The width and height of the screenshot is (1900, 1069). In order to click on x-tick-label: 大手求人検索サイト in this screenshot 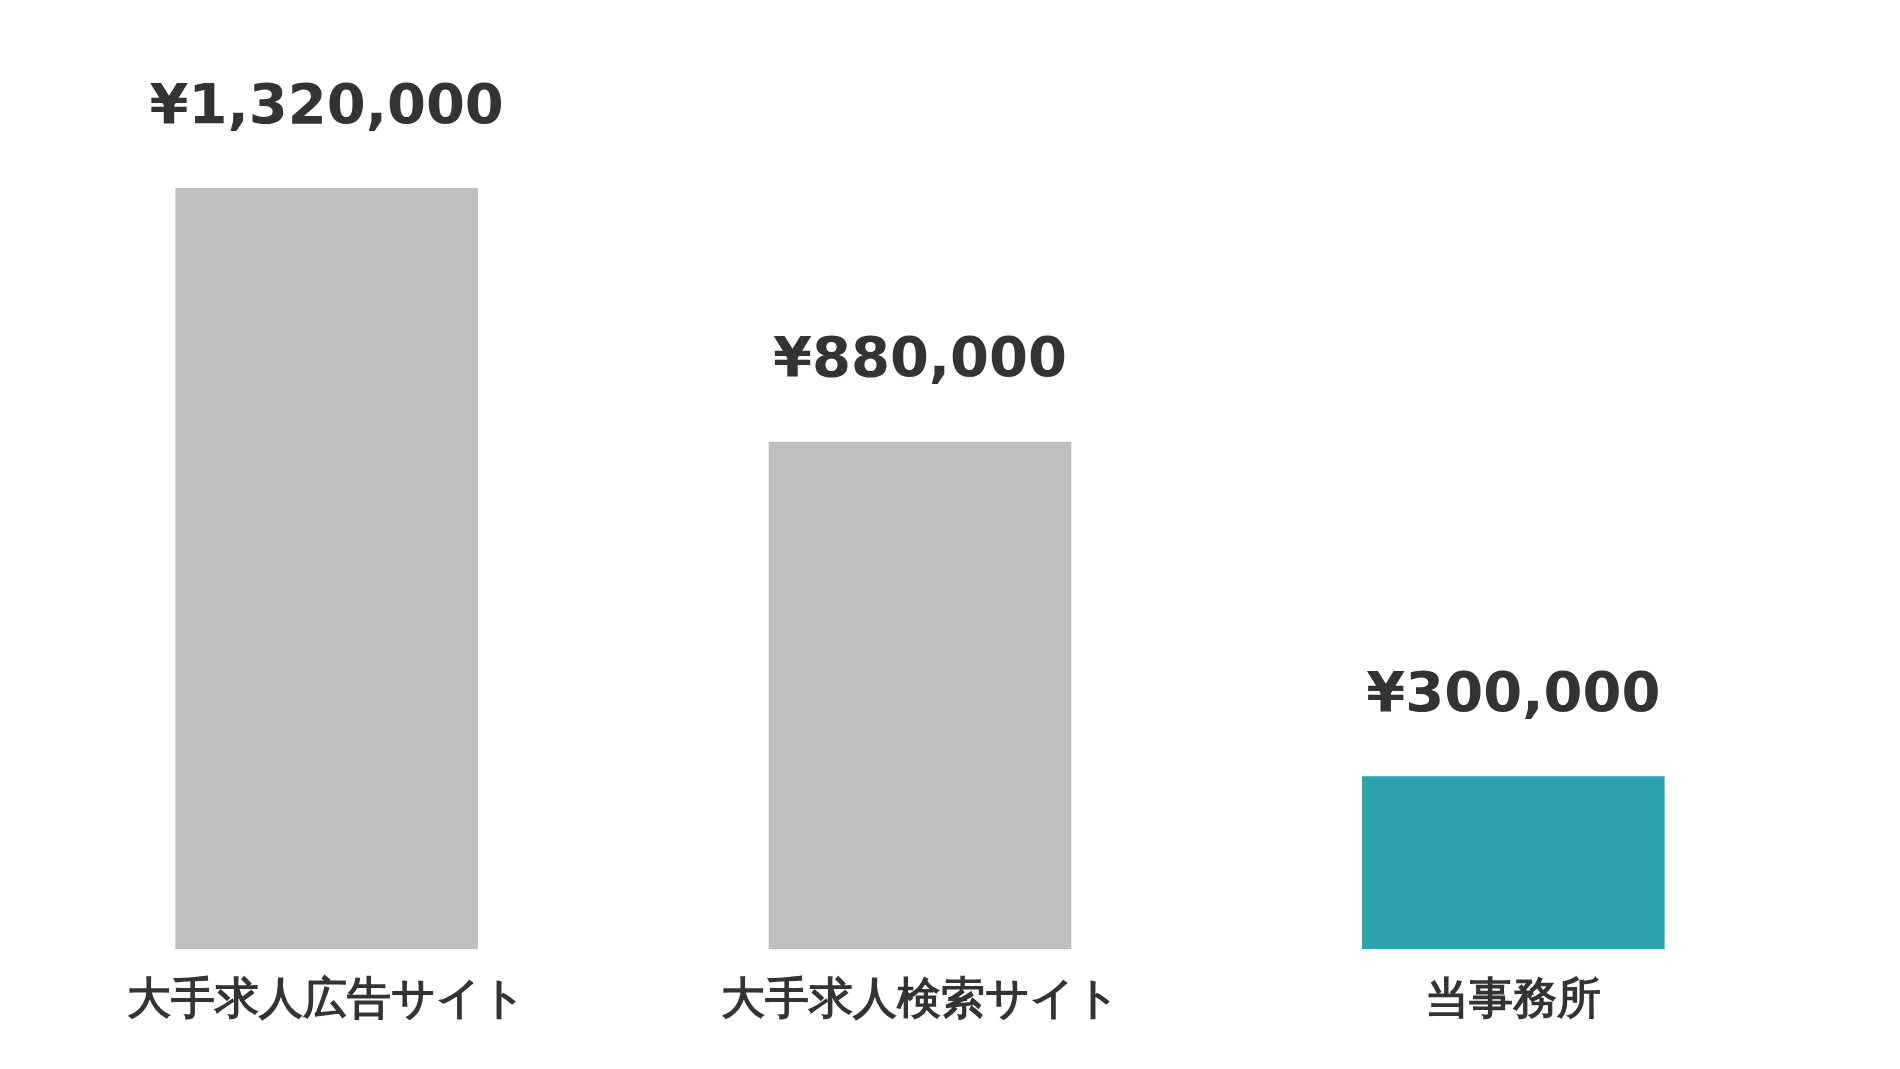, I will do `click(920, 998)`.